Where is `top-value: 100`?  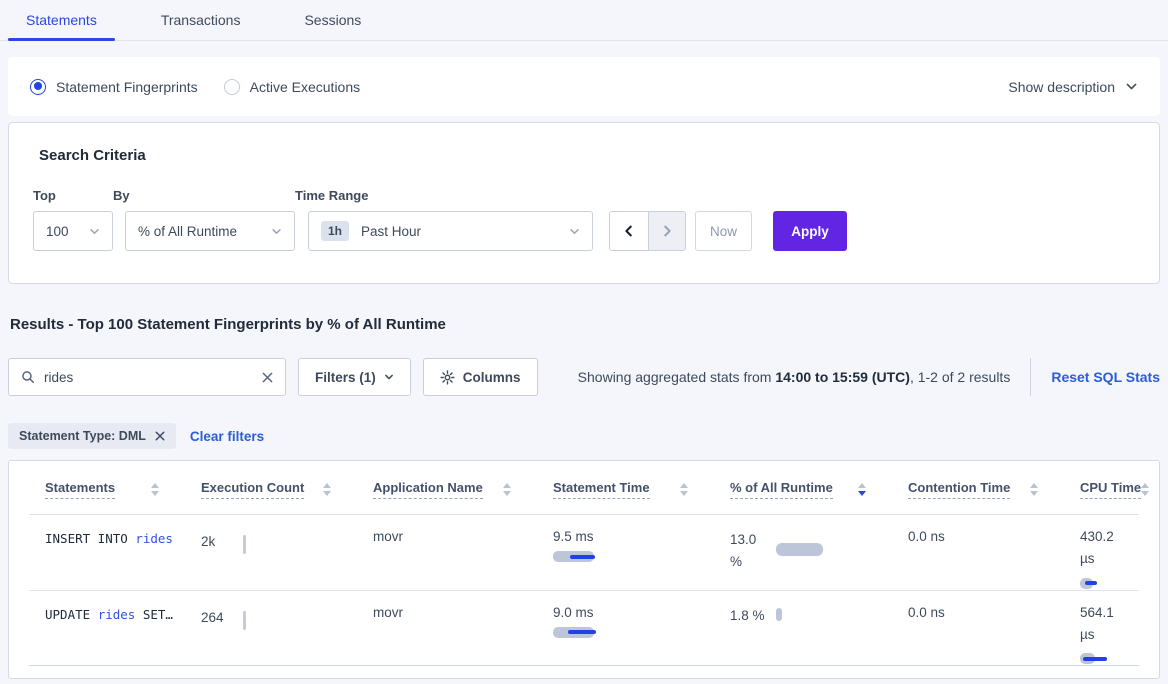 top-value: 100 is located at coordinates (57, 231).